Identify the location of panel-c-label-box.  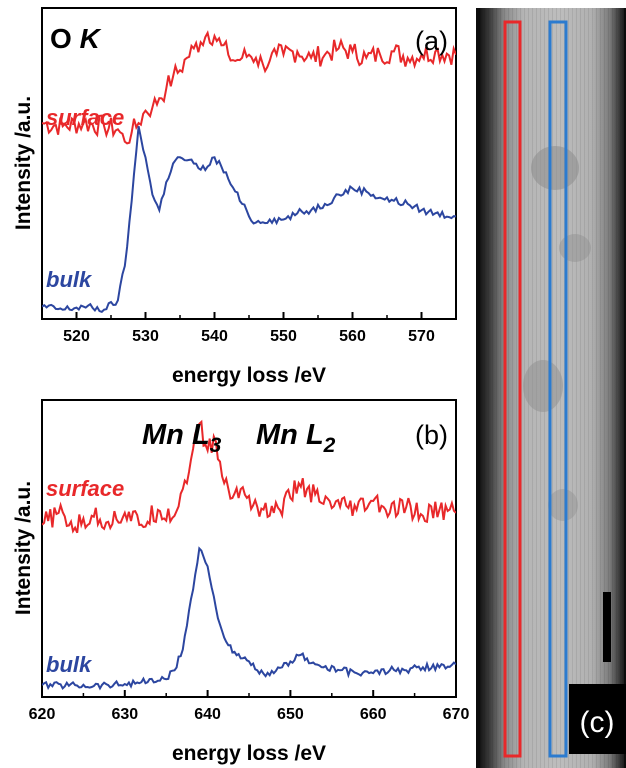
(597, 719).